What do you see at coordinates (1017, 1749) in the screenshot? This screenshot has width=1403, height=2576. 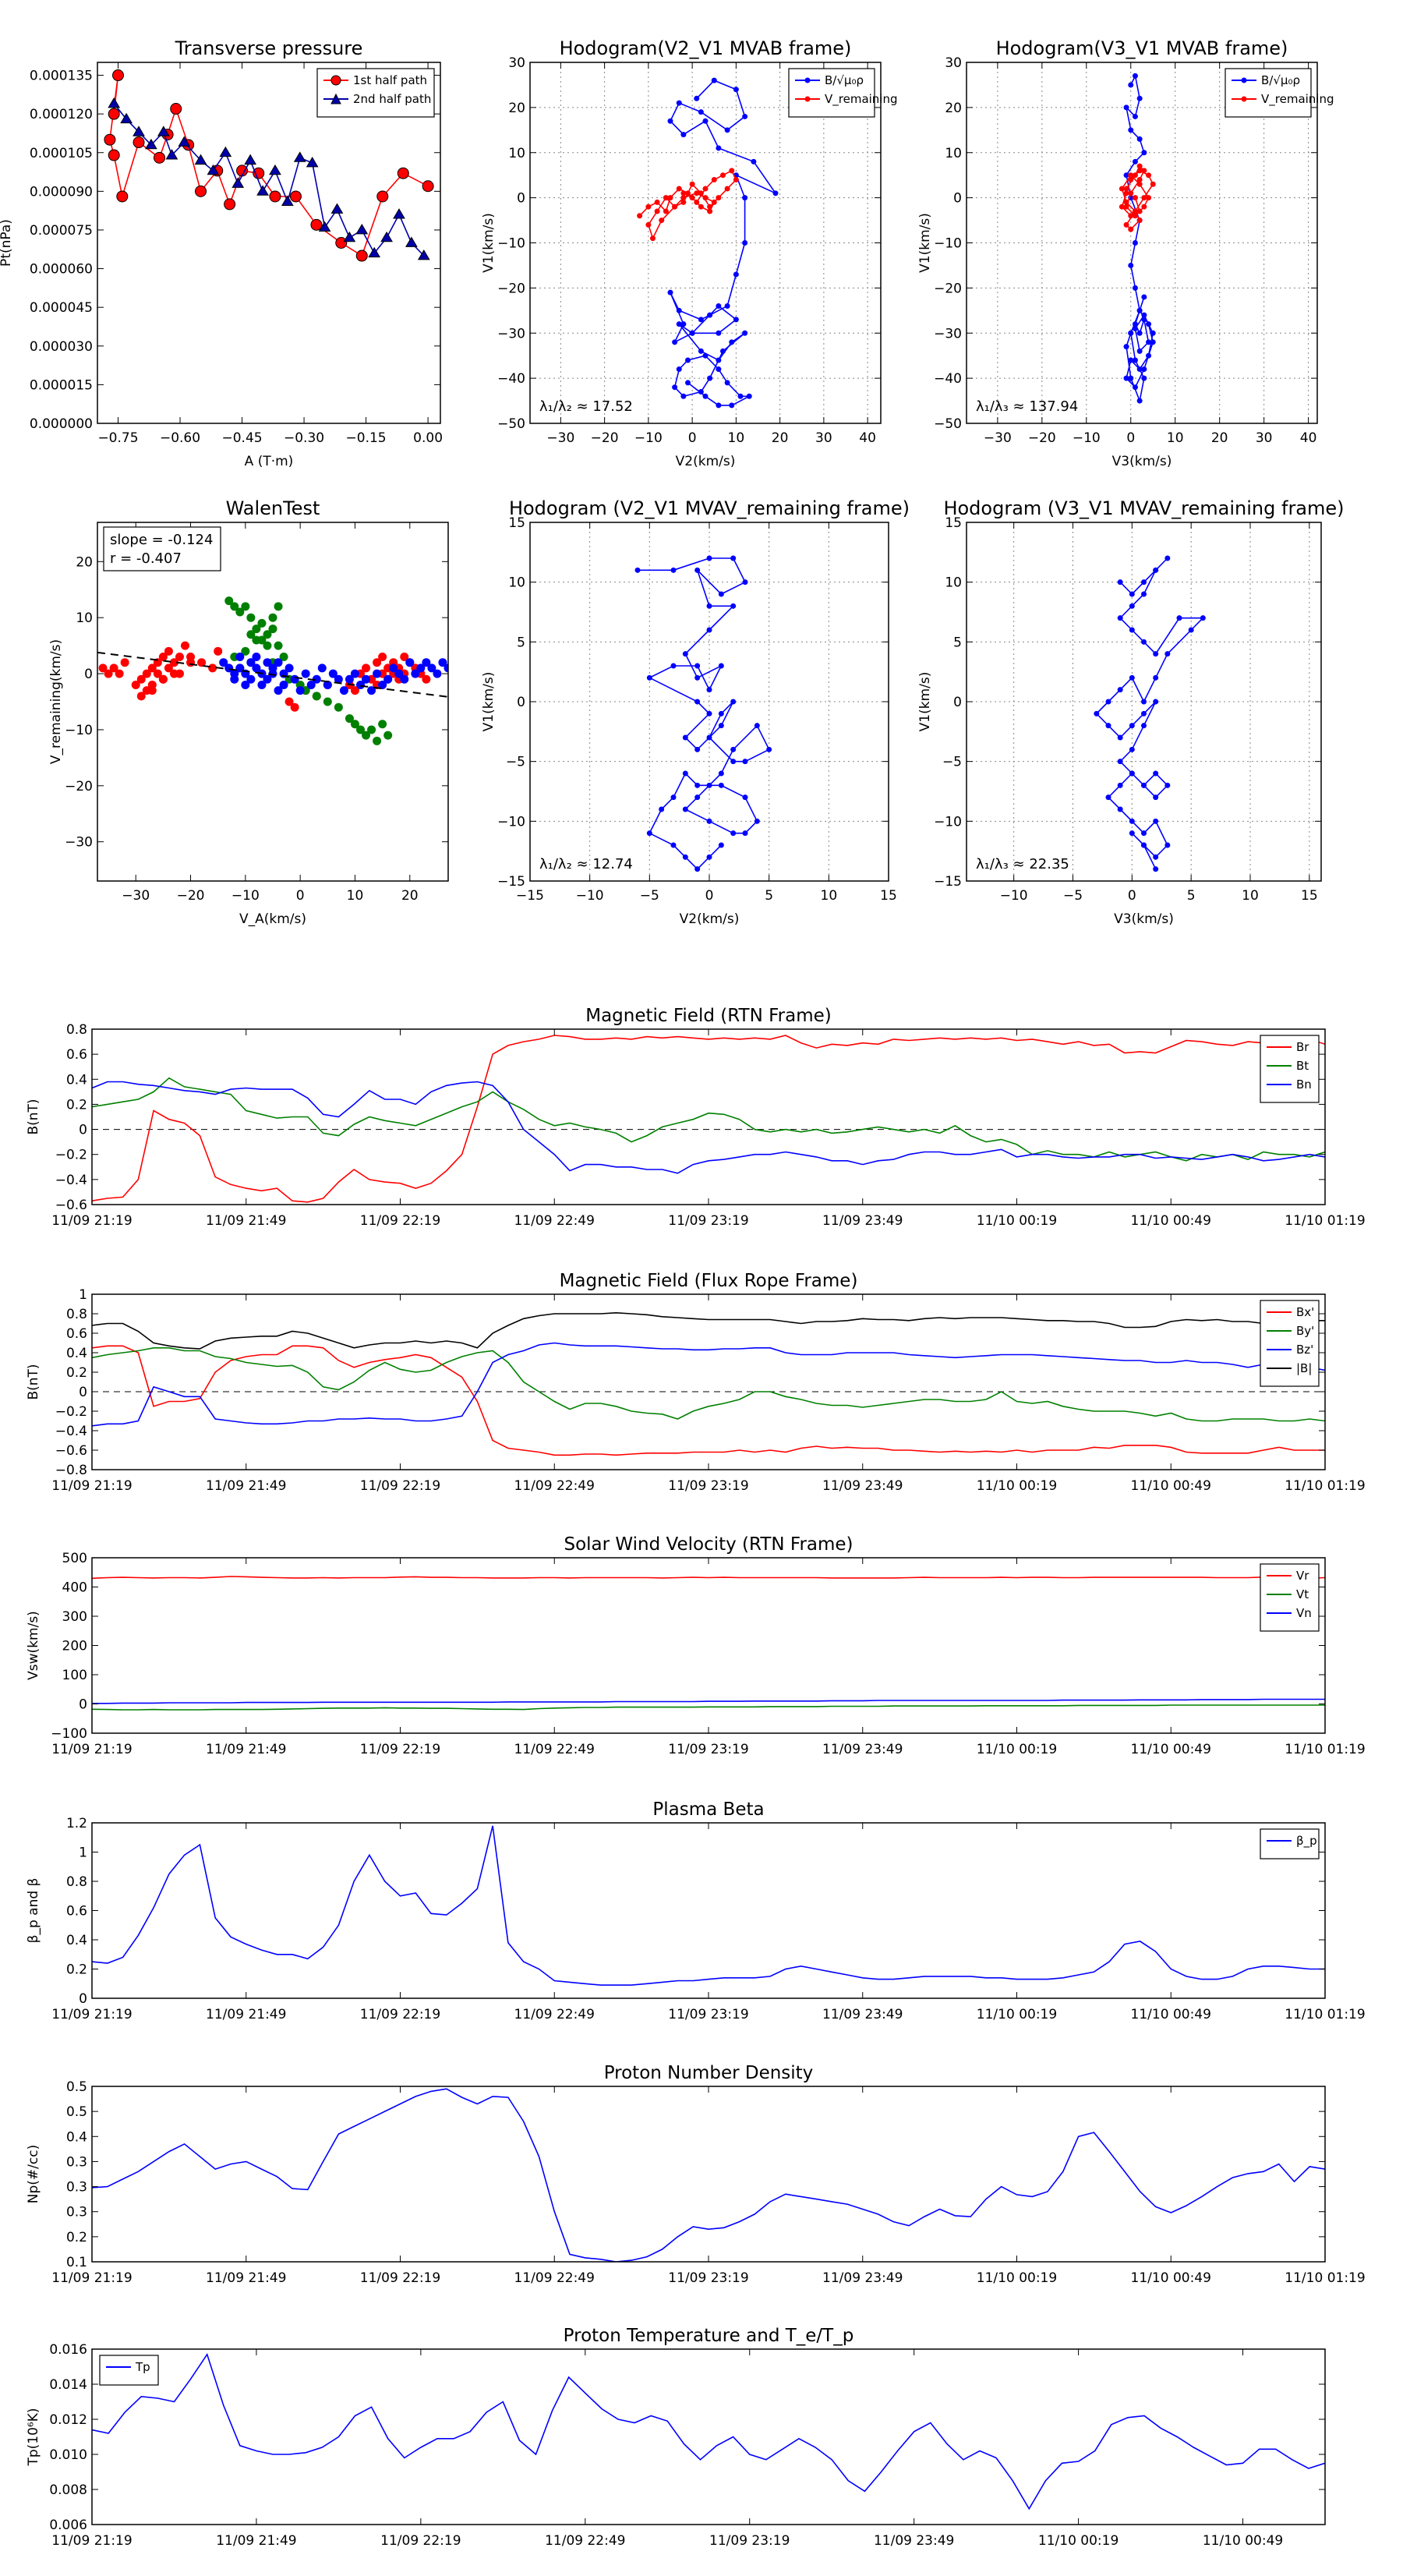 I see `x-tick-label: 11/10 00:19` at bounding box center [1017, 1749].